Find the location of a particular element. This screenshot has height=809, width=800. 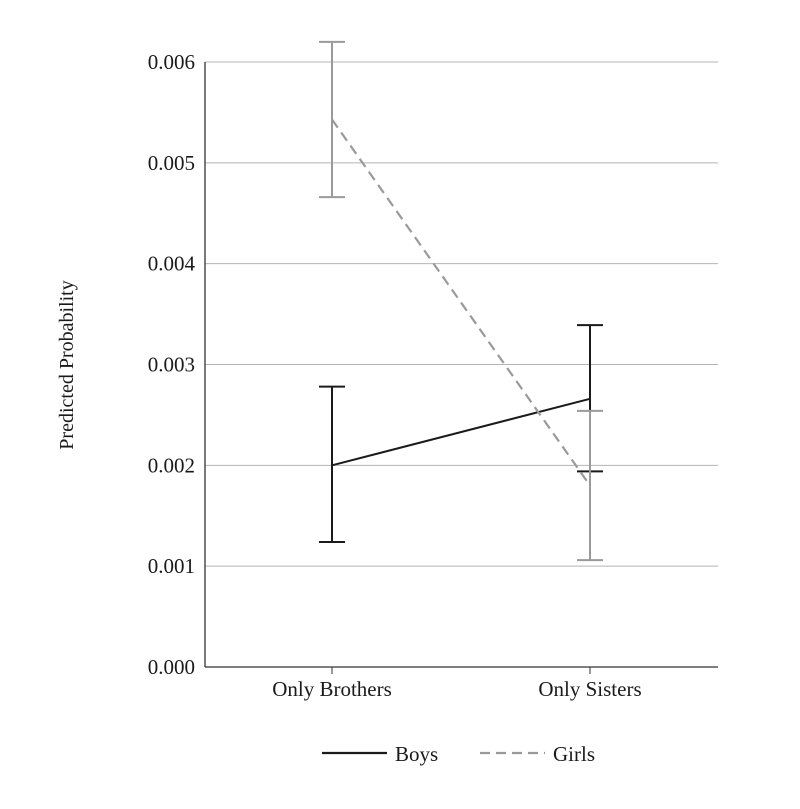

series-line-girls is located at coordinates (461, 302).